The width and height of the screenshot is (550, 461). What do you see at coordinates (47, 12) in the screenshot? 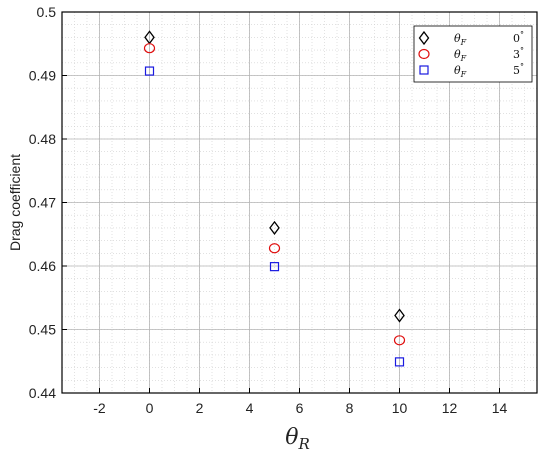
I see `y-tick-label: 0.5` at bounding box center [47, 12].